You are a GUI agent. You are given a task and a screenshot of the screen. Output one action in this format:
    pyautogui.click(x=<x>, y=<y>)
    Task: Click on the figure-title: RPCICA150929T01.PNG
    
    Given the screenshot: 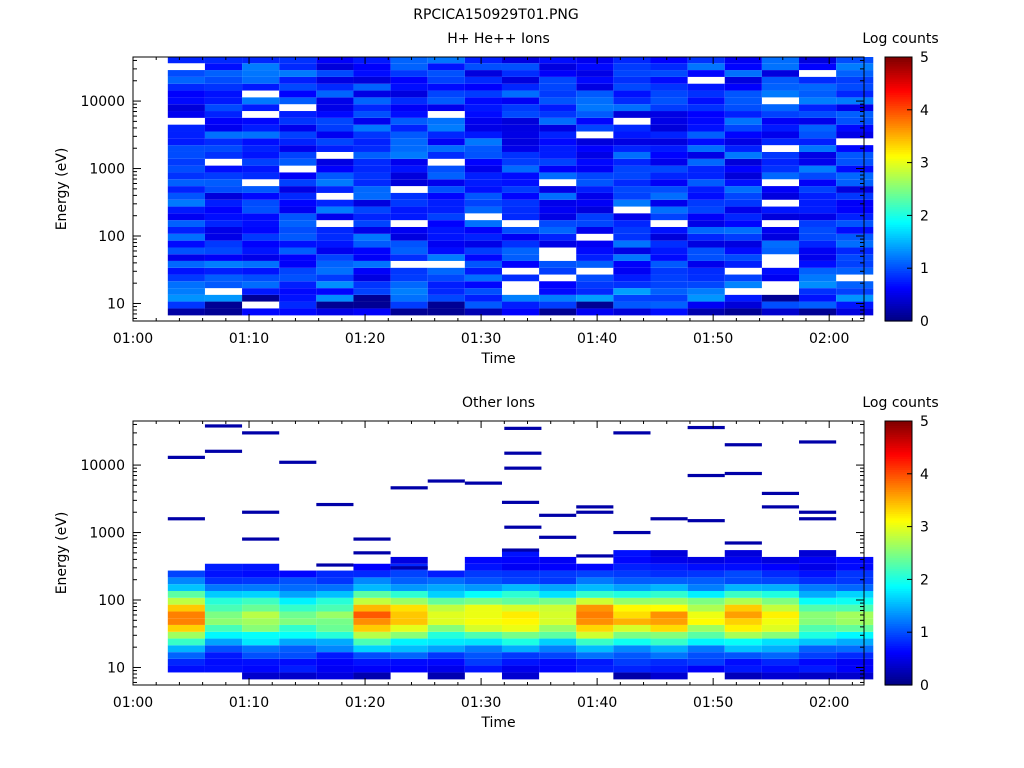 What is the action you would take?
    pyautogui.click(x=495, y=15)
    